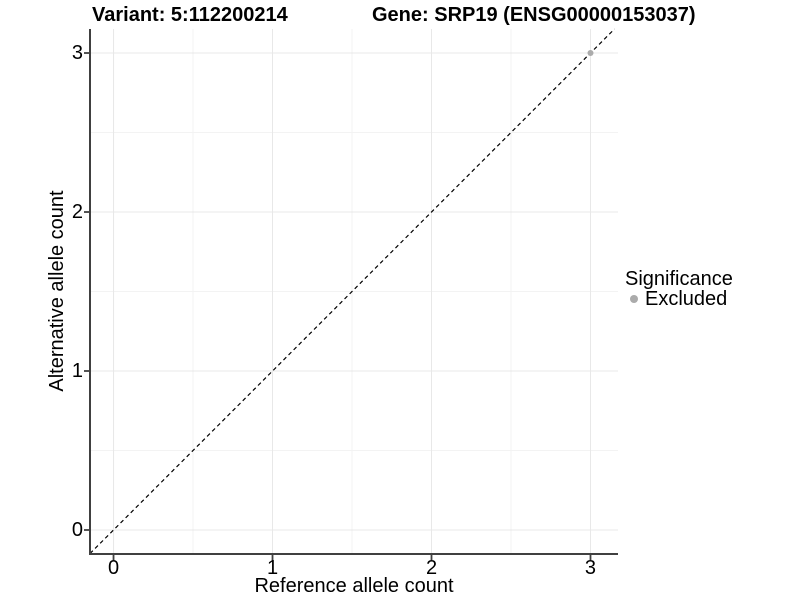 The width and height of the screenshot is (800, 600). What do you see at coordinates (77, 53) in the screenshot?
I see `y-tick-label: 3` at bounding box center [77, 53].